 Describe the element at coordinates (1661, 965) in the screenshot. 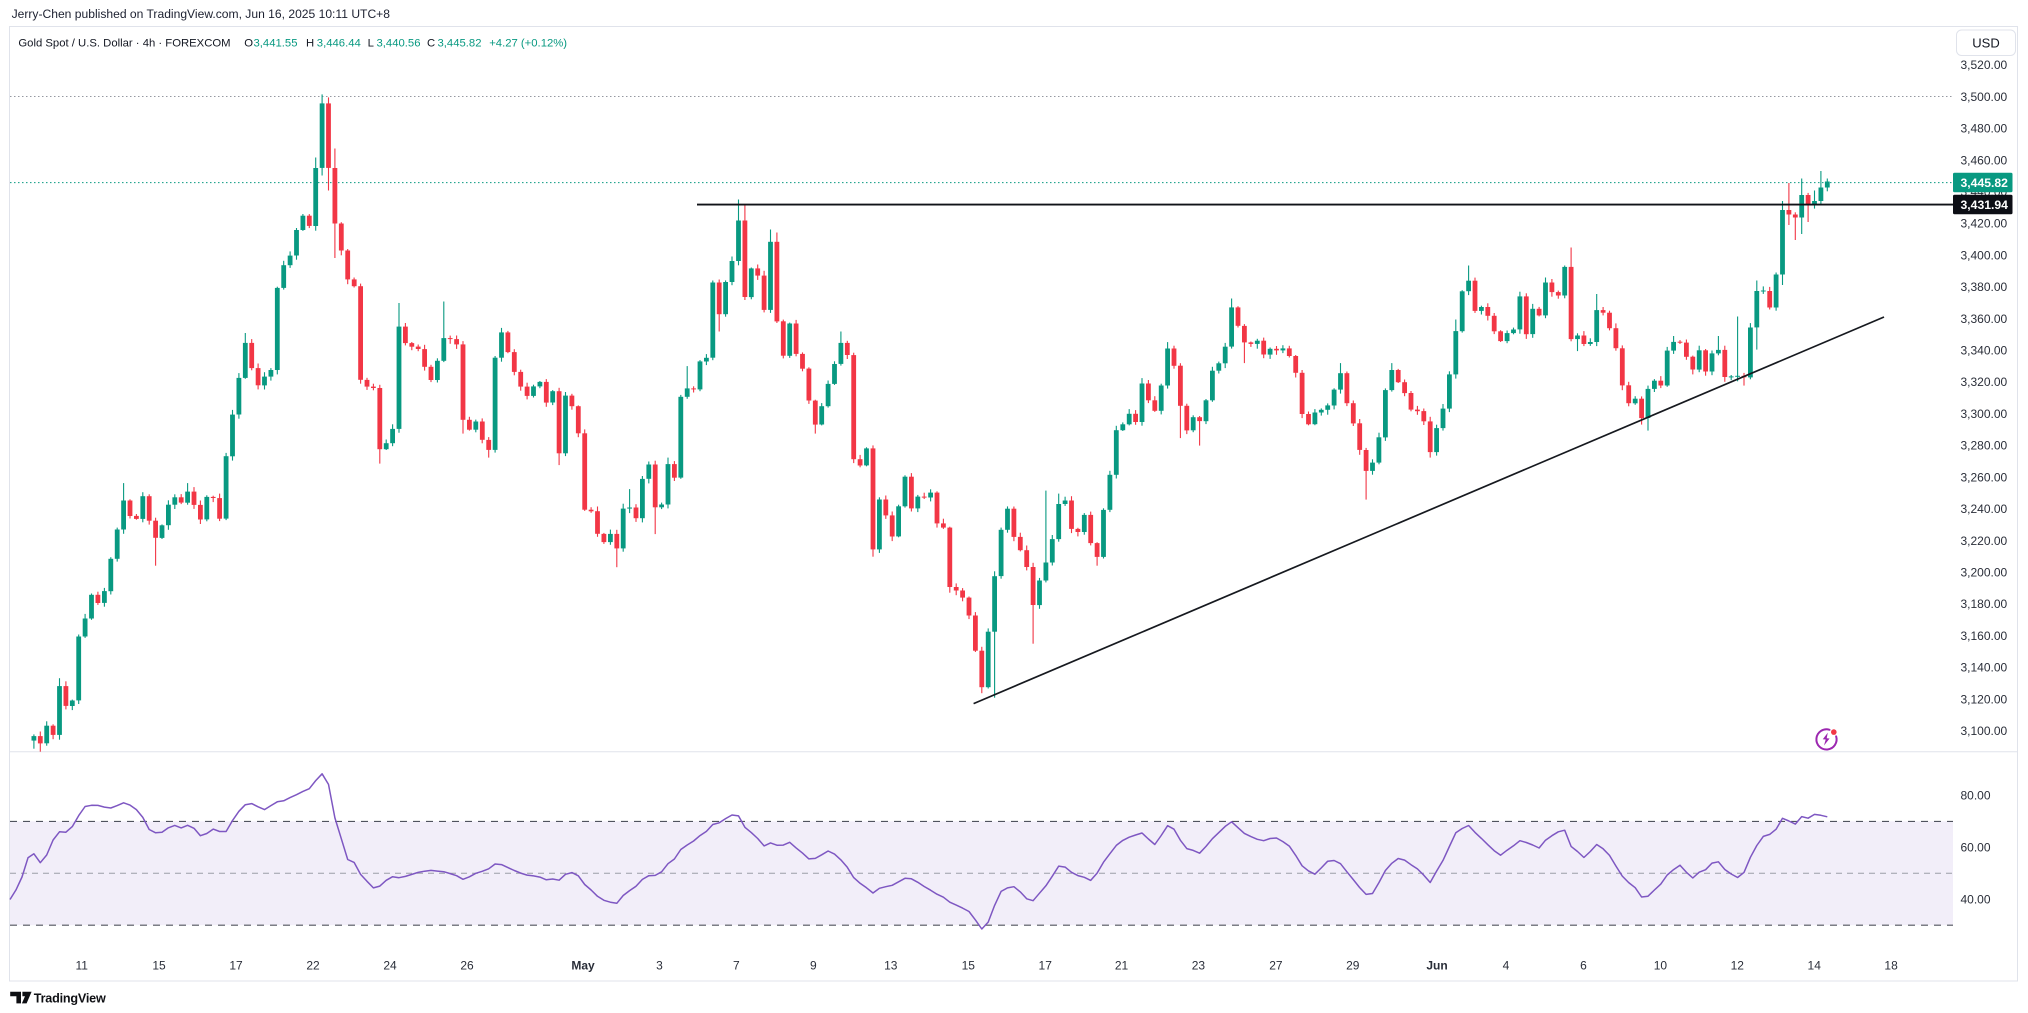

I see `svg-text: 10` at that location.